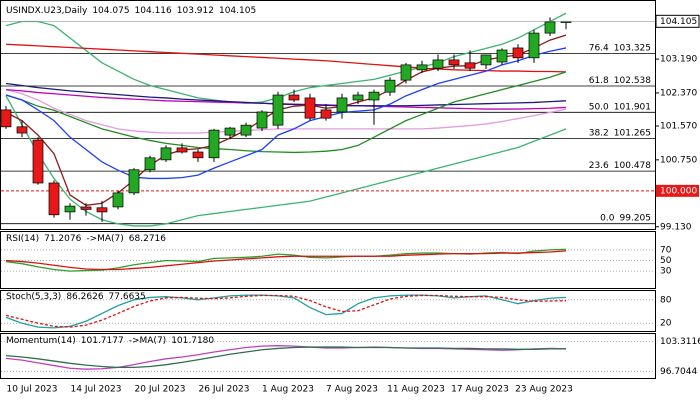 This screenshot has height=400, width=700. What do you see at coordinates (599, 166) in the screenshot?
I see `header-part: 23.6` at bounding box center [599, 166].